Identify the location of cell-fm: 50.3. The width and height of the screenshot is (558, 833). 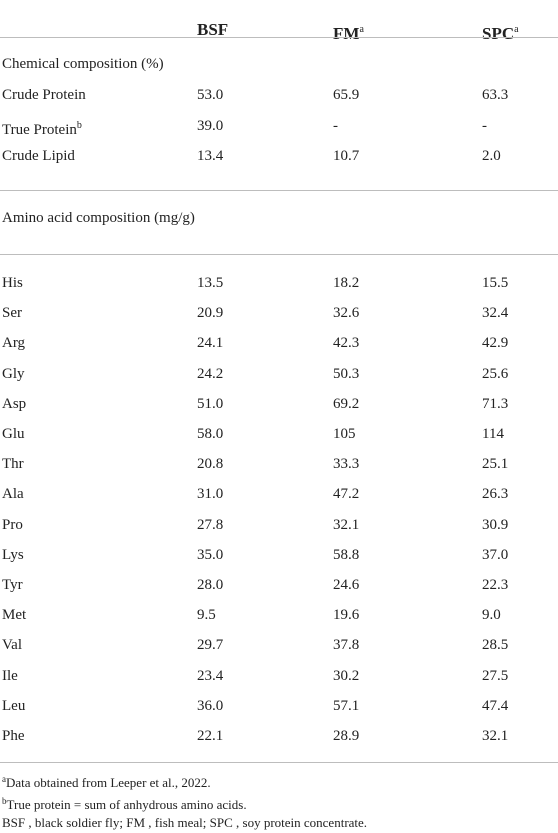
(346, 374).